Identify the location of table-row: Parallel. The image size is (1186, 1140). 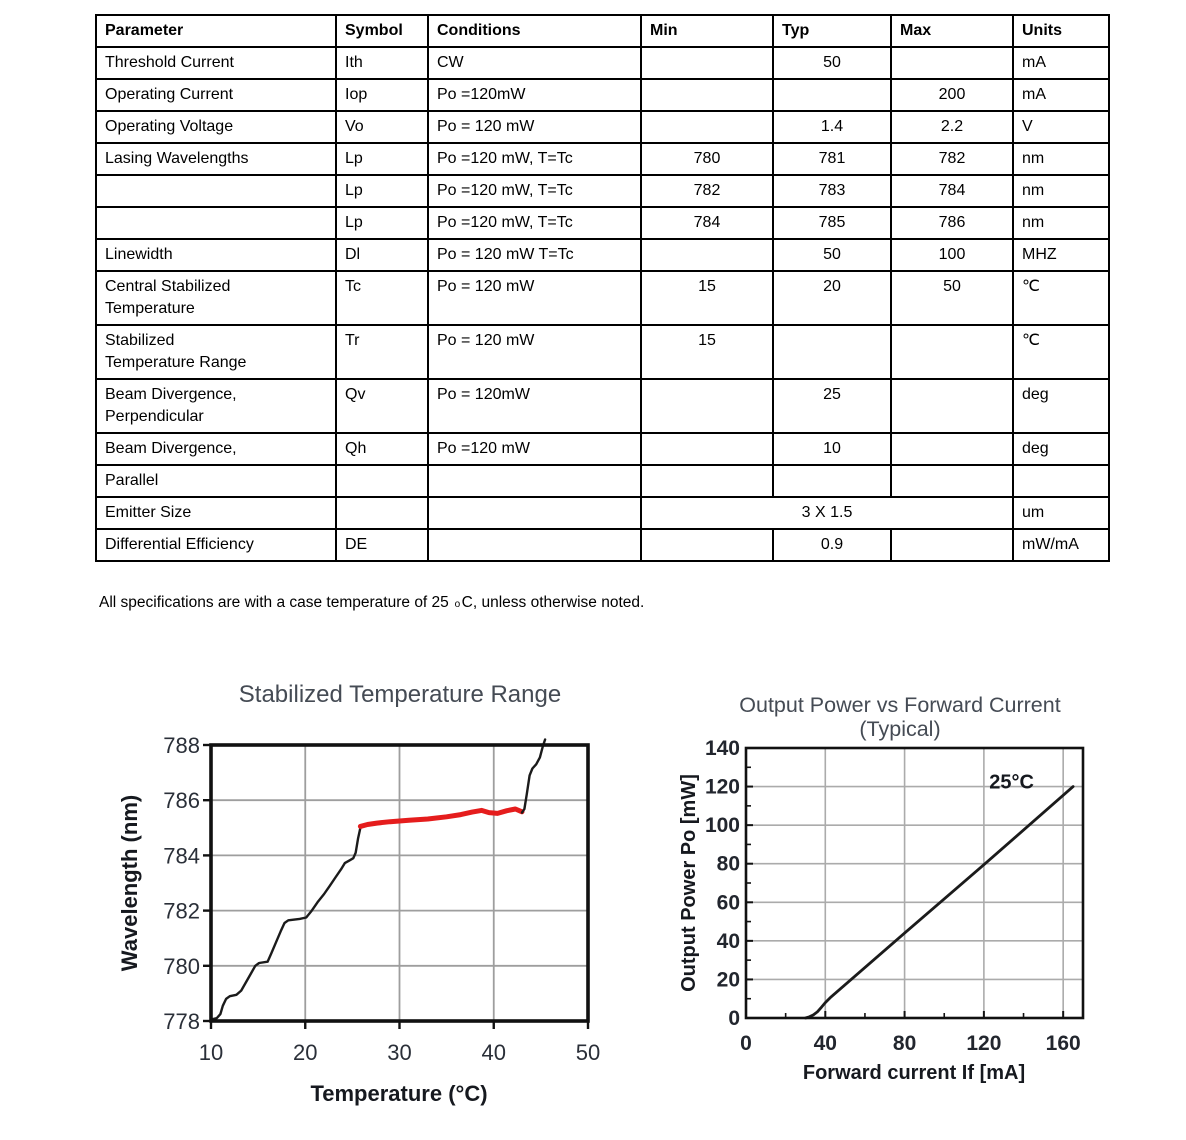
(602, 481).